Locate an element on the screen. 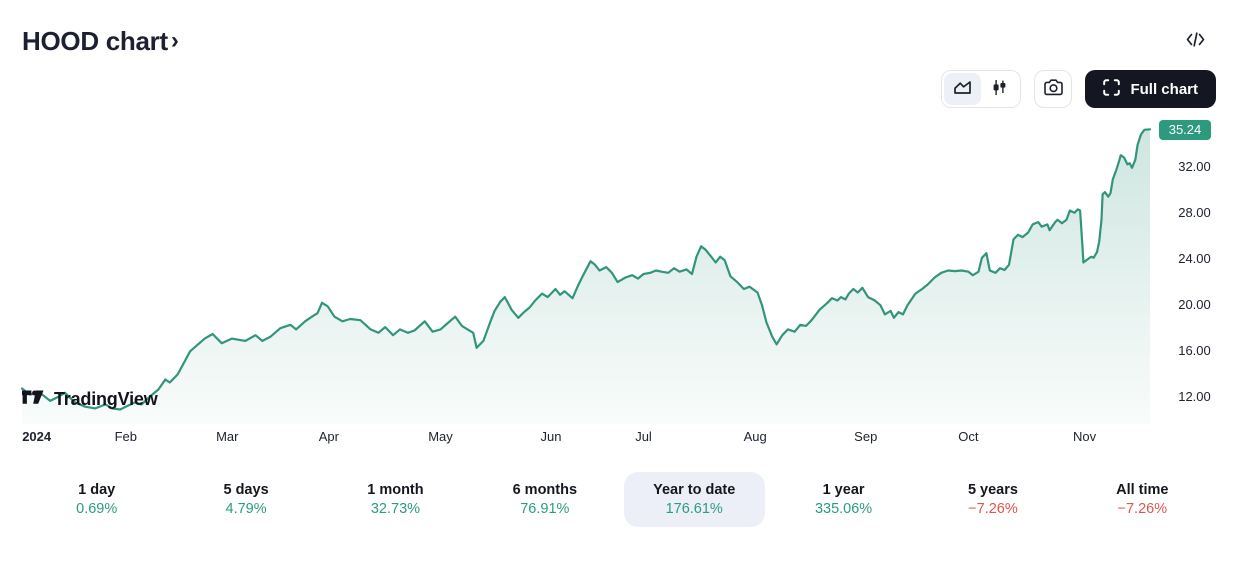 The width and height of the screenshot is (1239, 571). chevron-right-icon: › is located at coordinates (174, 40).